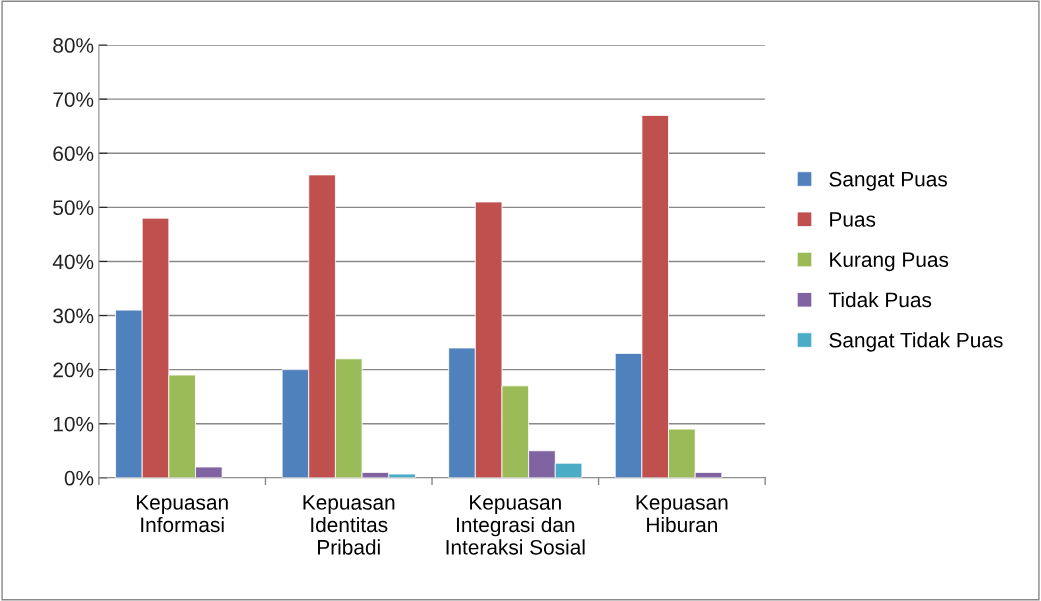  What do you see at coordinates (73, 99) in the screenshot?
I see `y-tick-label: 70%` at bounding box center [73, 99].